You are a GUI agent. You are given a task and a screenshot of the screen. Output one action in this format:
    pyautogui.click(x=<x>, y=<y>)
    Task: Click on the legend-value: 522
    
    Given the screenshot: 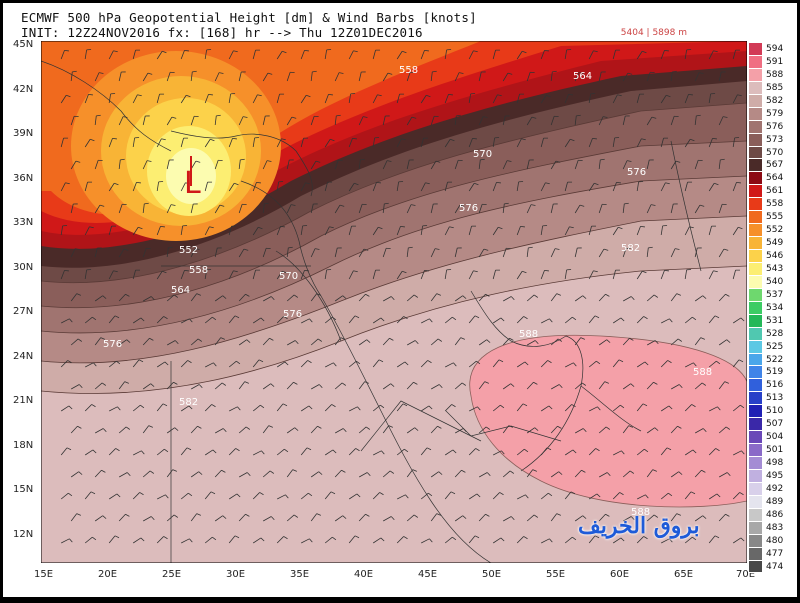 What is the action you would take?
    pyautogui.click(x=775, y=359)
    